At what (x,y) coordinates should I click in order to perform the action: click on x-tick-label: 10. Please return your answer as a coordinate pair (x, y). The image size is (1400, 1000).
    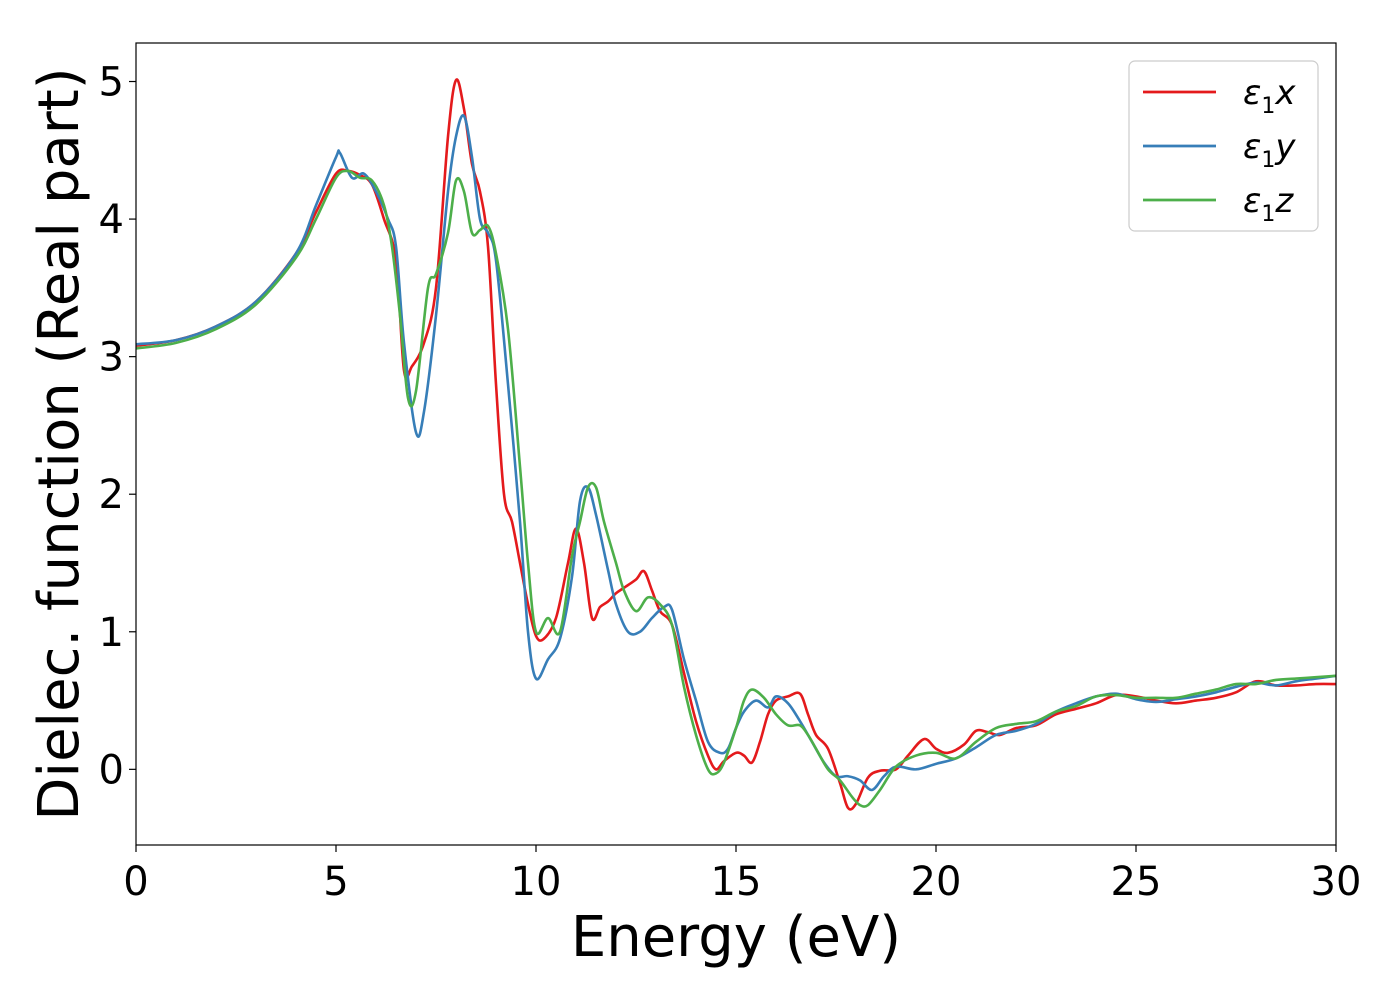
    Looking at the image, I should click on (536, 882).